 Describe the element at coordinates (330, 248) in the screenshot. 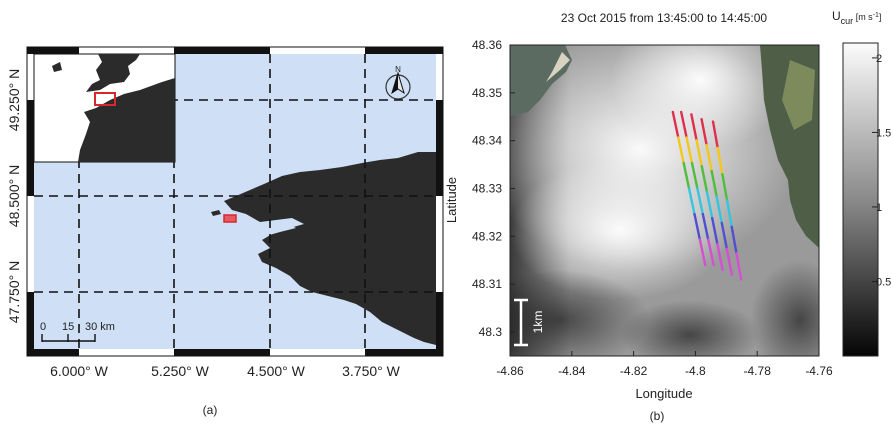

I see `brittany-land` at that location.